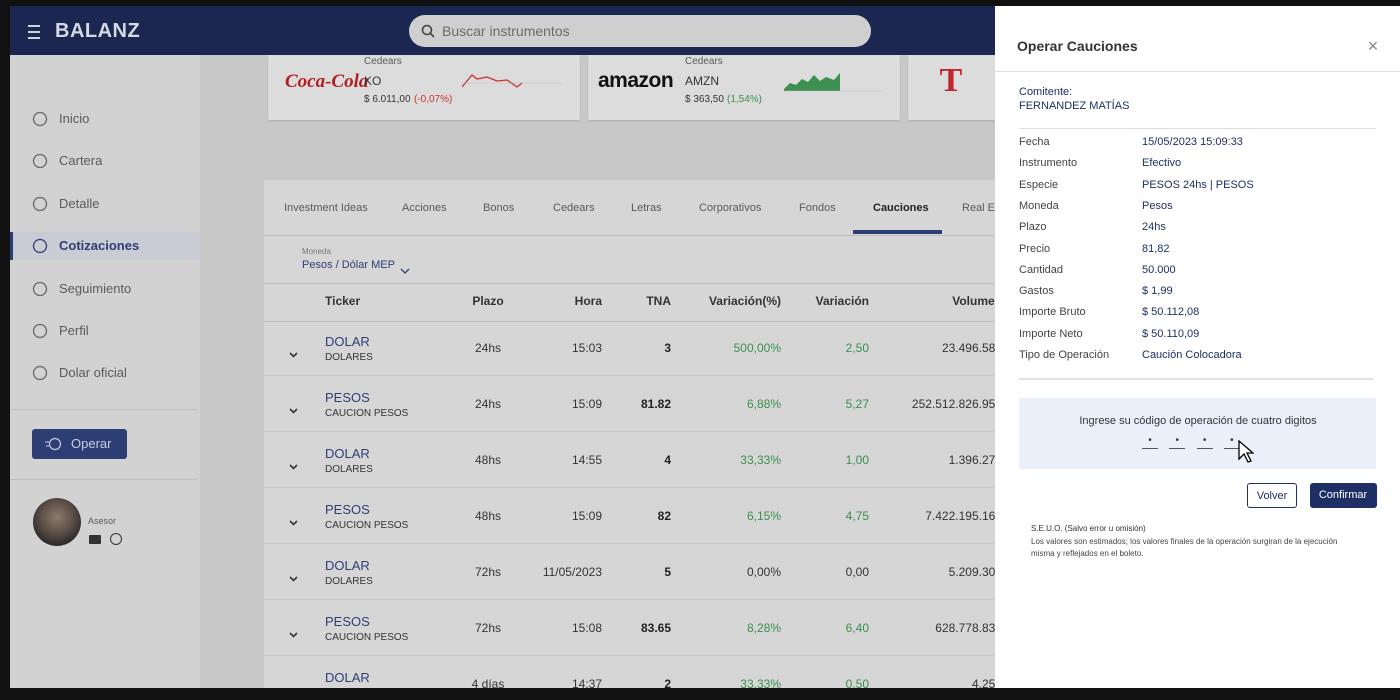  I want to click on ticker-card: amazon Cedears AMZN $ 363,50 (1,54%), so click(744, 87).